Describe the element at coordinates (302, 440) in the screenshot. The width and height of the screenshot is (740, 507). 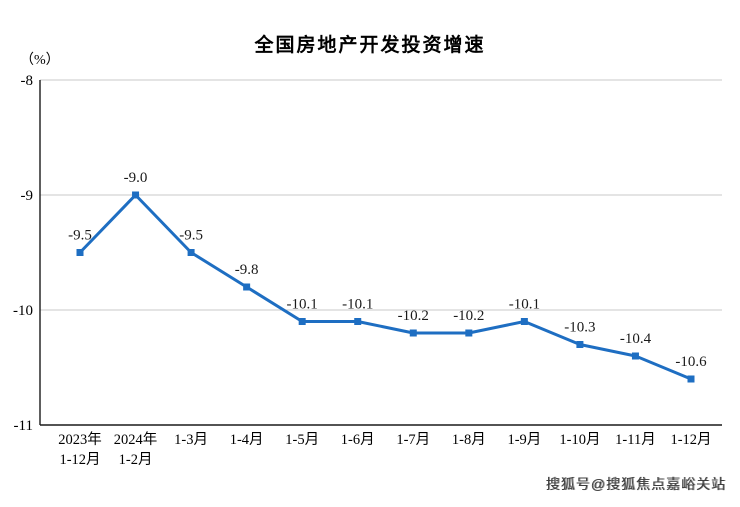
I see `x-axis-label: 1-5月` at that location.